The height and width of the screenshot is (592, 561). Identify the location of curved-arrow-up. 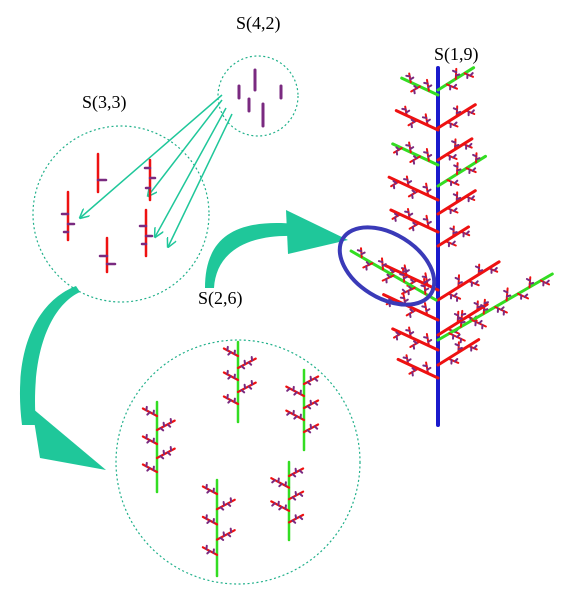
(276, 249).